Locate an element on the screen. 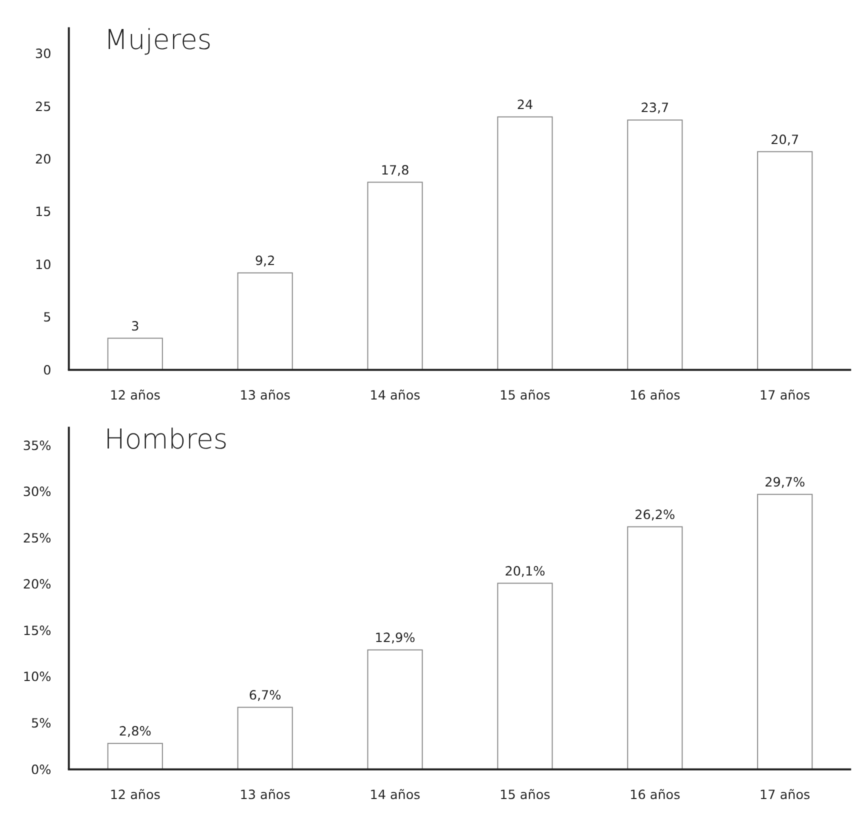  data-label: 6,7% is located at coordinates (265, 696).